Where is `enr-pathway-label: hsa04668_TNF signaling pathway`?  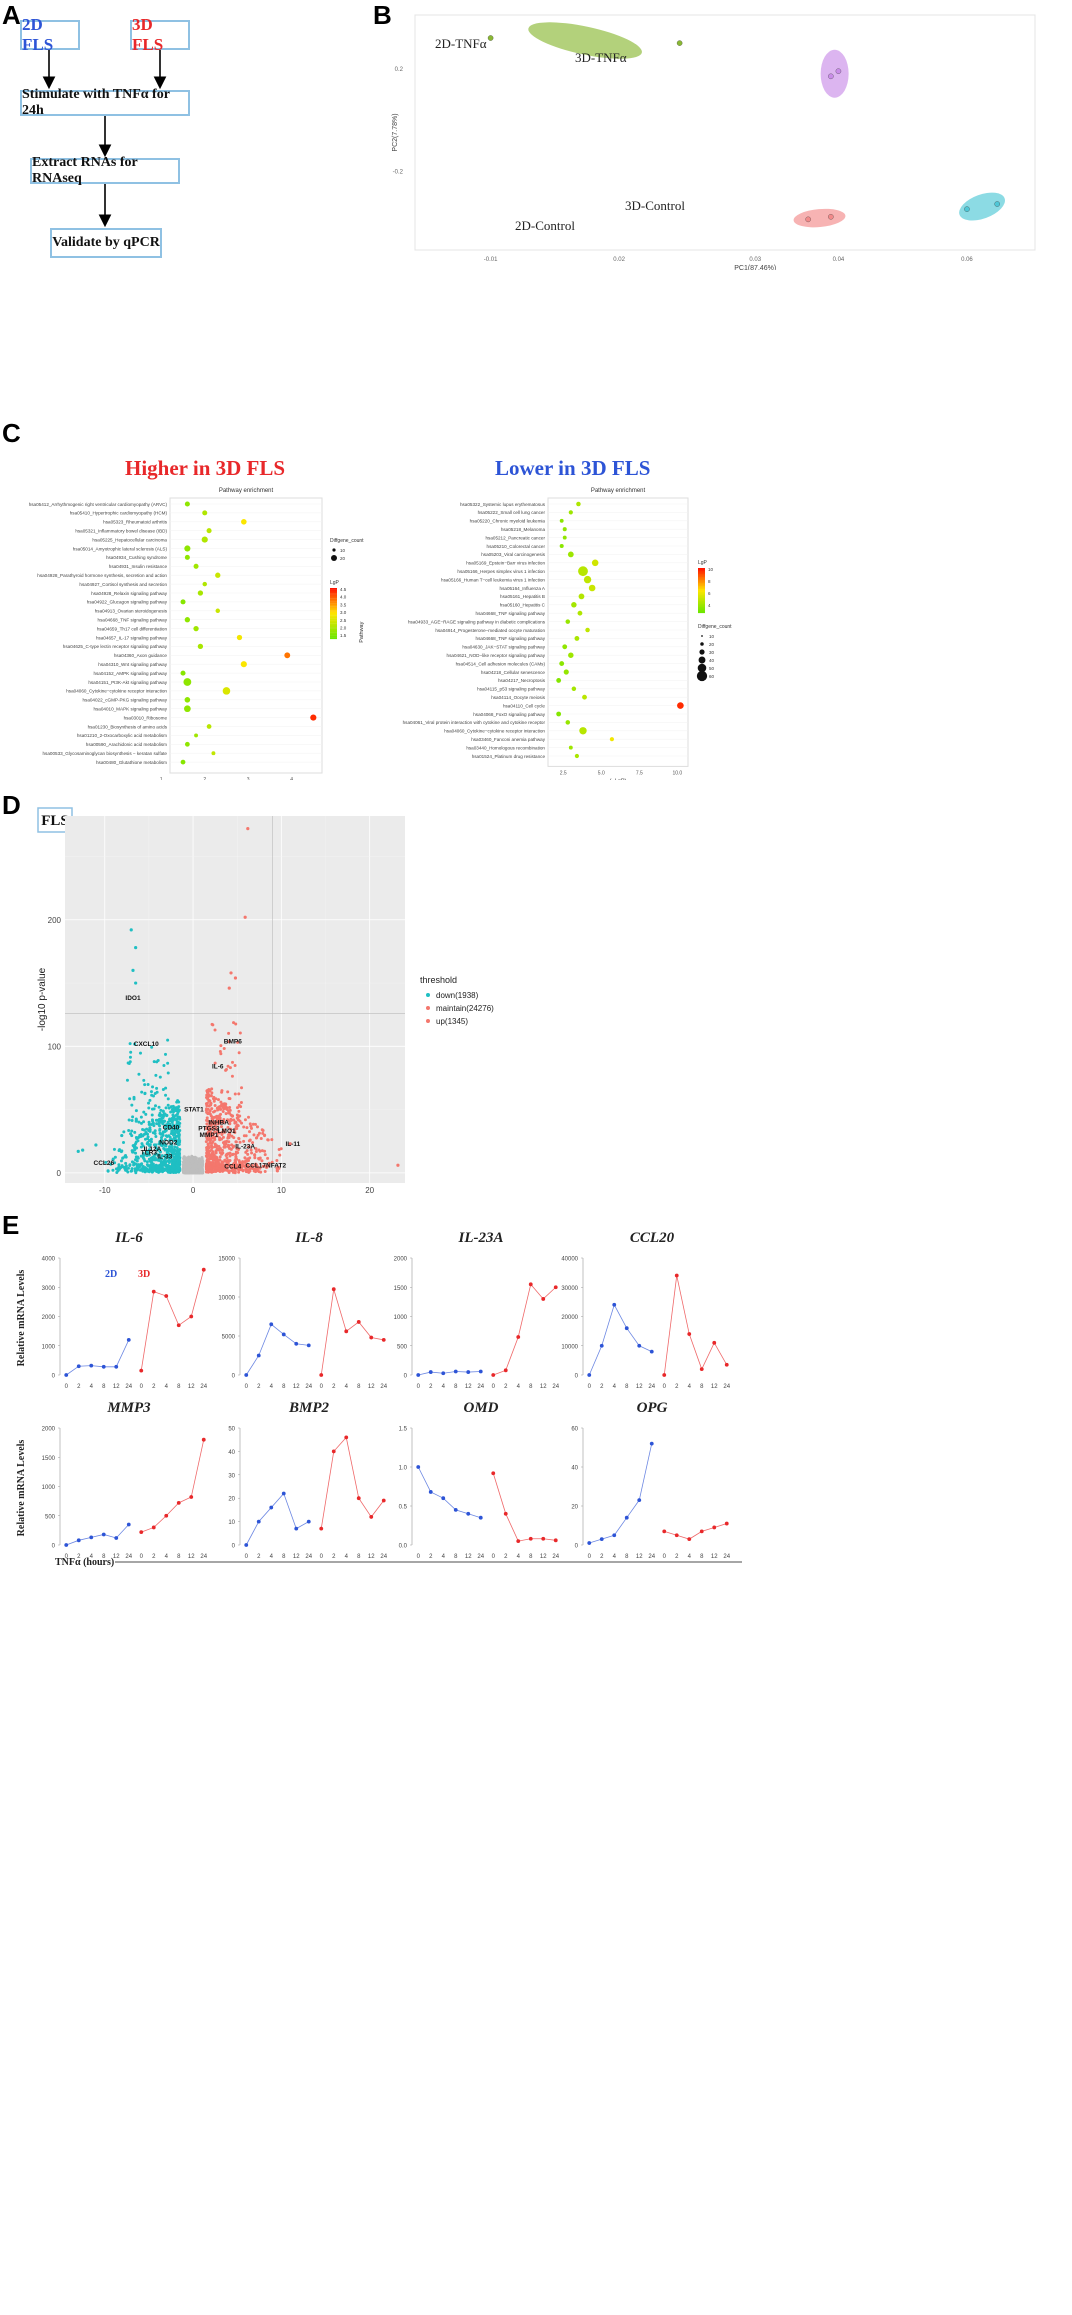 enr-pathway-label: hsa04668_TNF signaling pathway is located at coordinates (511, 613).